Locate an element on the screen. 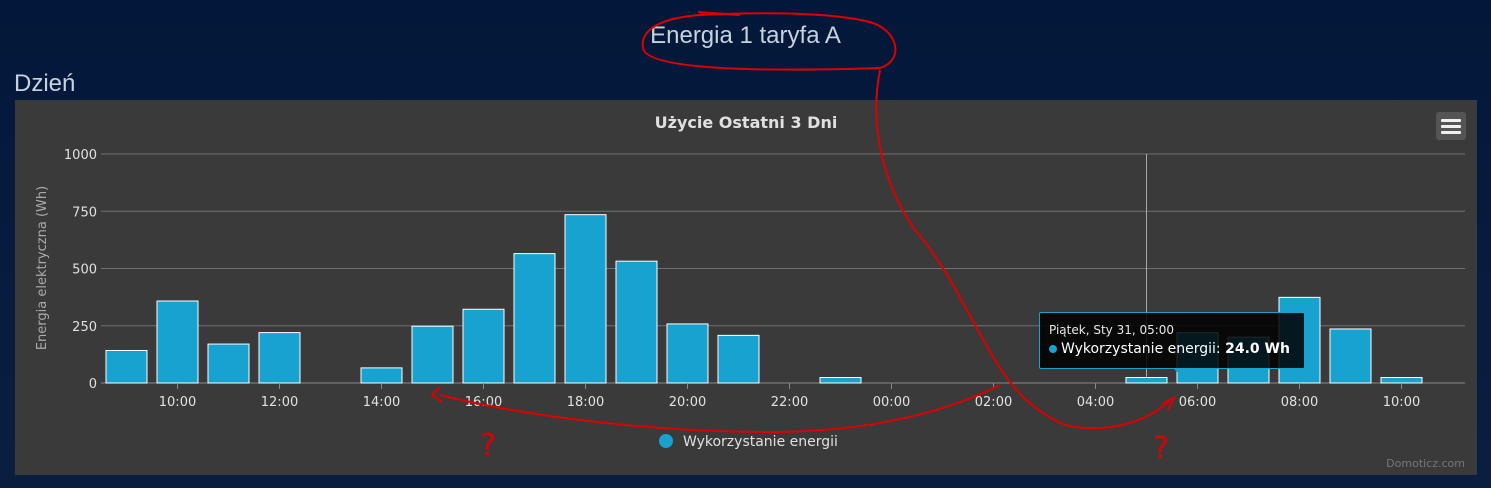 This screenshot has height=488, width=1491. hamburger-icon is located at coordinates (1451, 120).